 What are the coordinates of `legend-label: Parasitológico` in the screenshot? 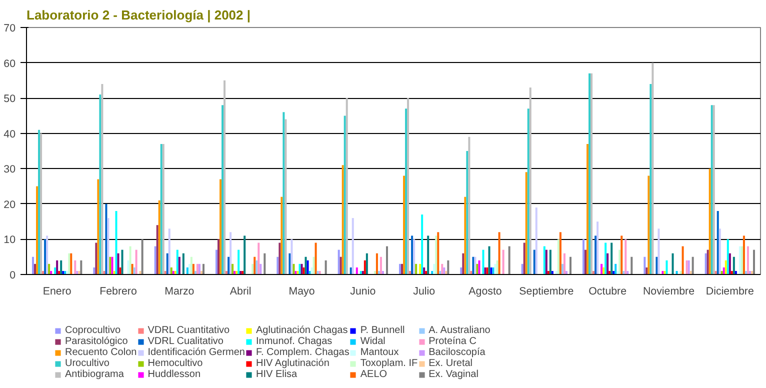 It's located at (96, 341).